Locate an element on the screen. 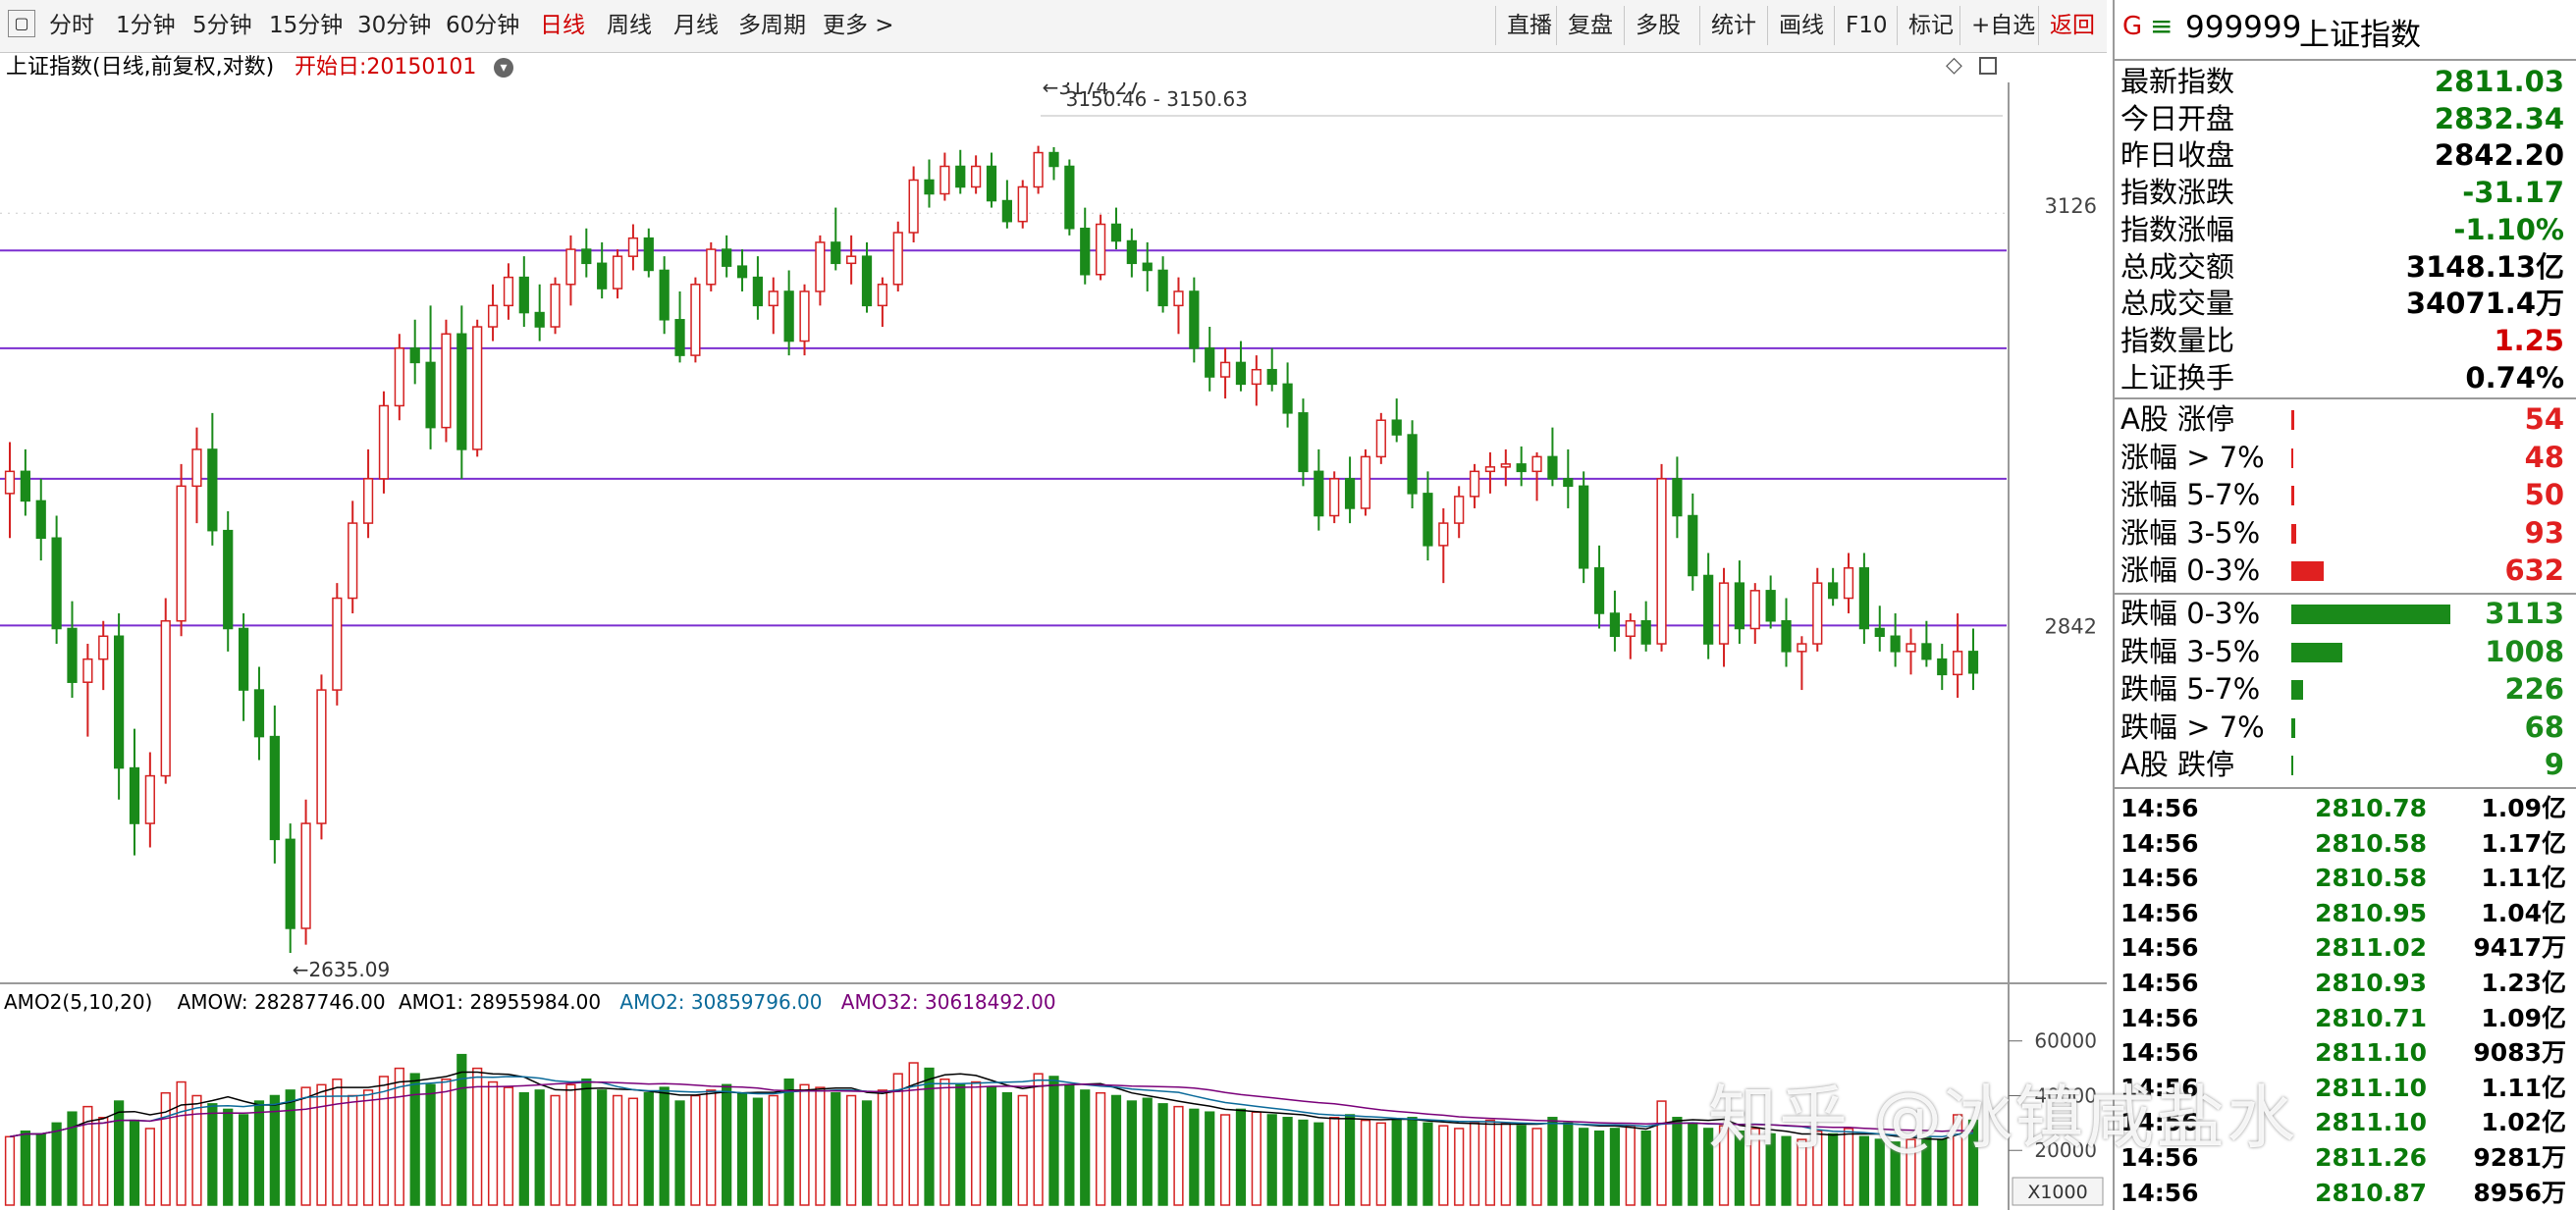 Image resolution: width=2576 pixels, height=1211 pixels. toolbar-button: 复盘 is located at coordinates (1590, 25).